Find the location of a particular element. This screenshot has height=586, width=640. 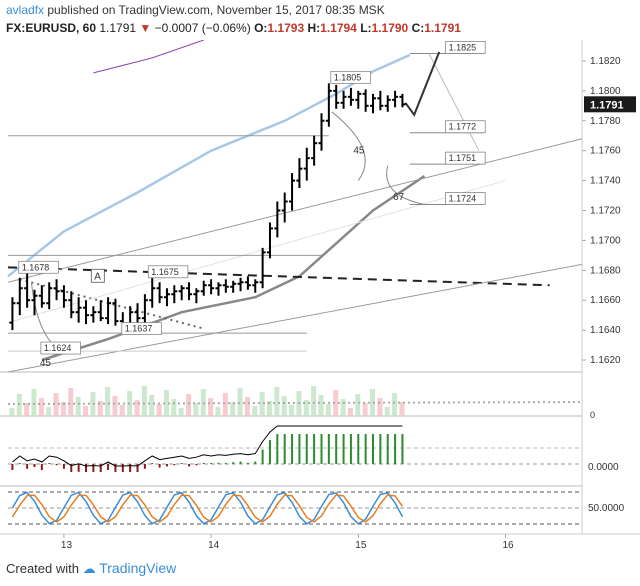

x-axis: 13 14 15 16 is located at coordinates (287, 542).